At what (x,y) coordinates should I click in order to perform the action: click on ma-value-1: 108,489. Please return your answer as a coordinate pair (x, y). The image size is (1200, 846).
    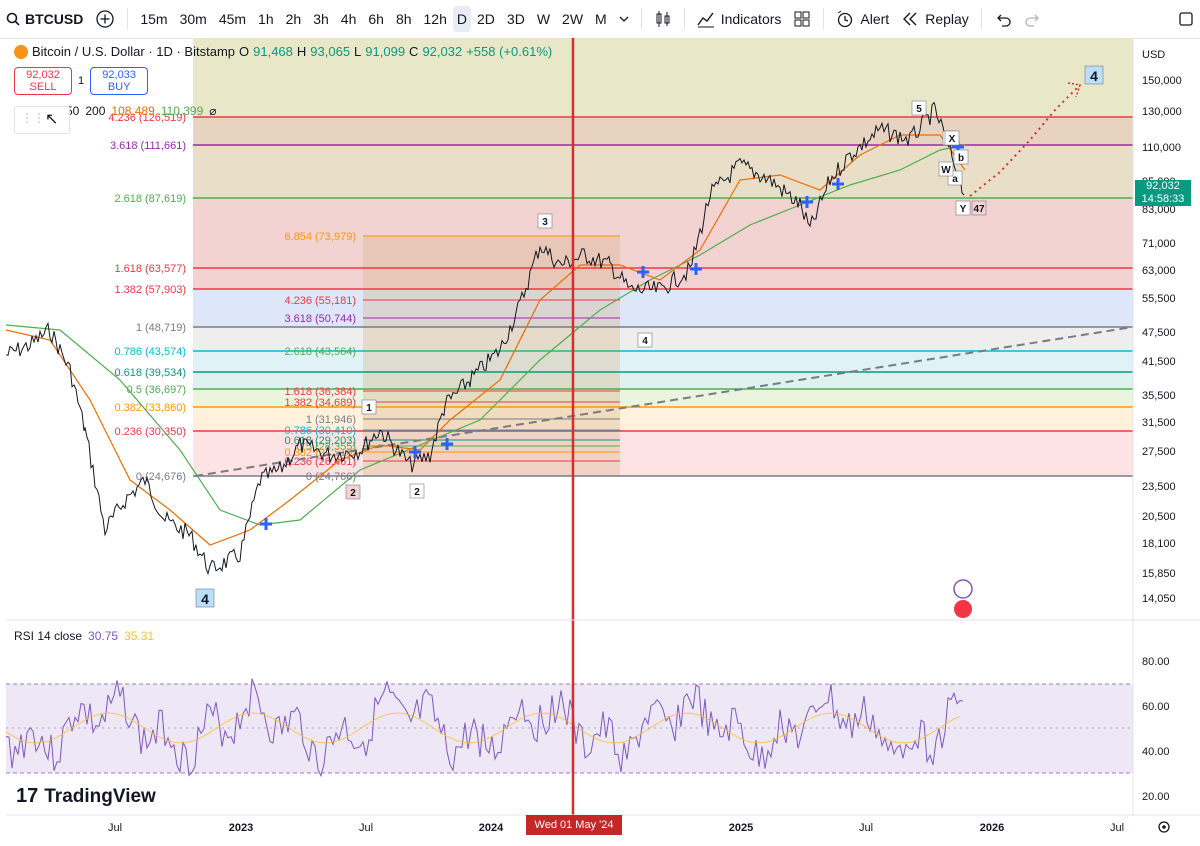
    Looking at the image, I should click on (133, 111).